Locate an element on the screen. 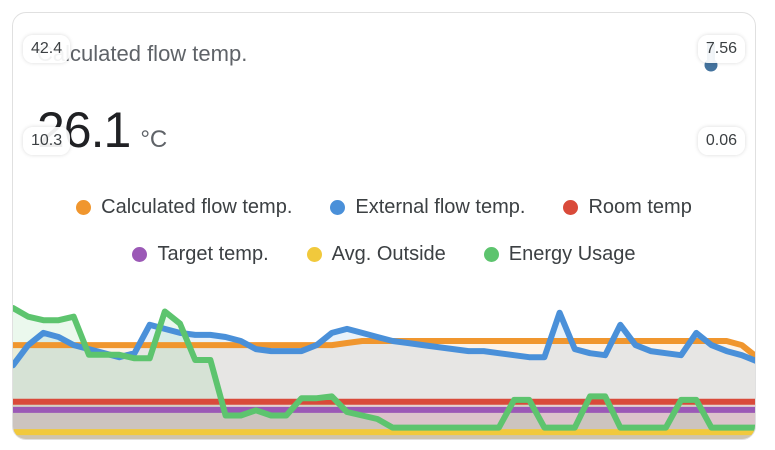 The width and height of the screenshot is (775, 450). left-axis-max-label: 42.4 is located at coordinates (47, 49).